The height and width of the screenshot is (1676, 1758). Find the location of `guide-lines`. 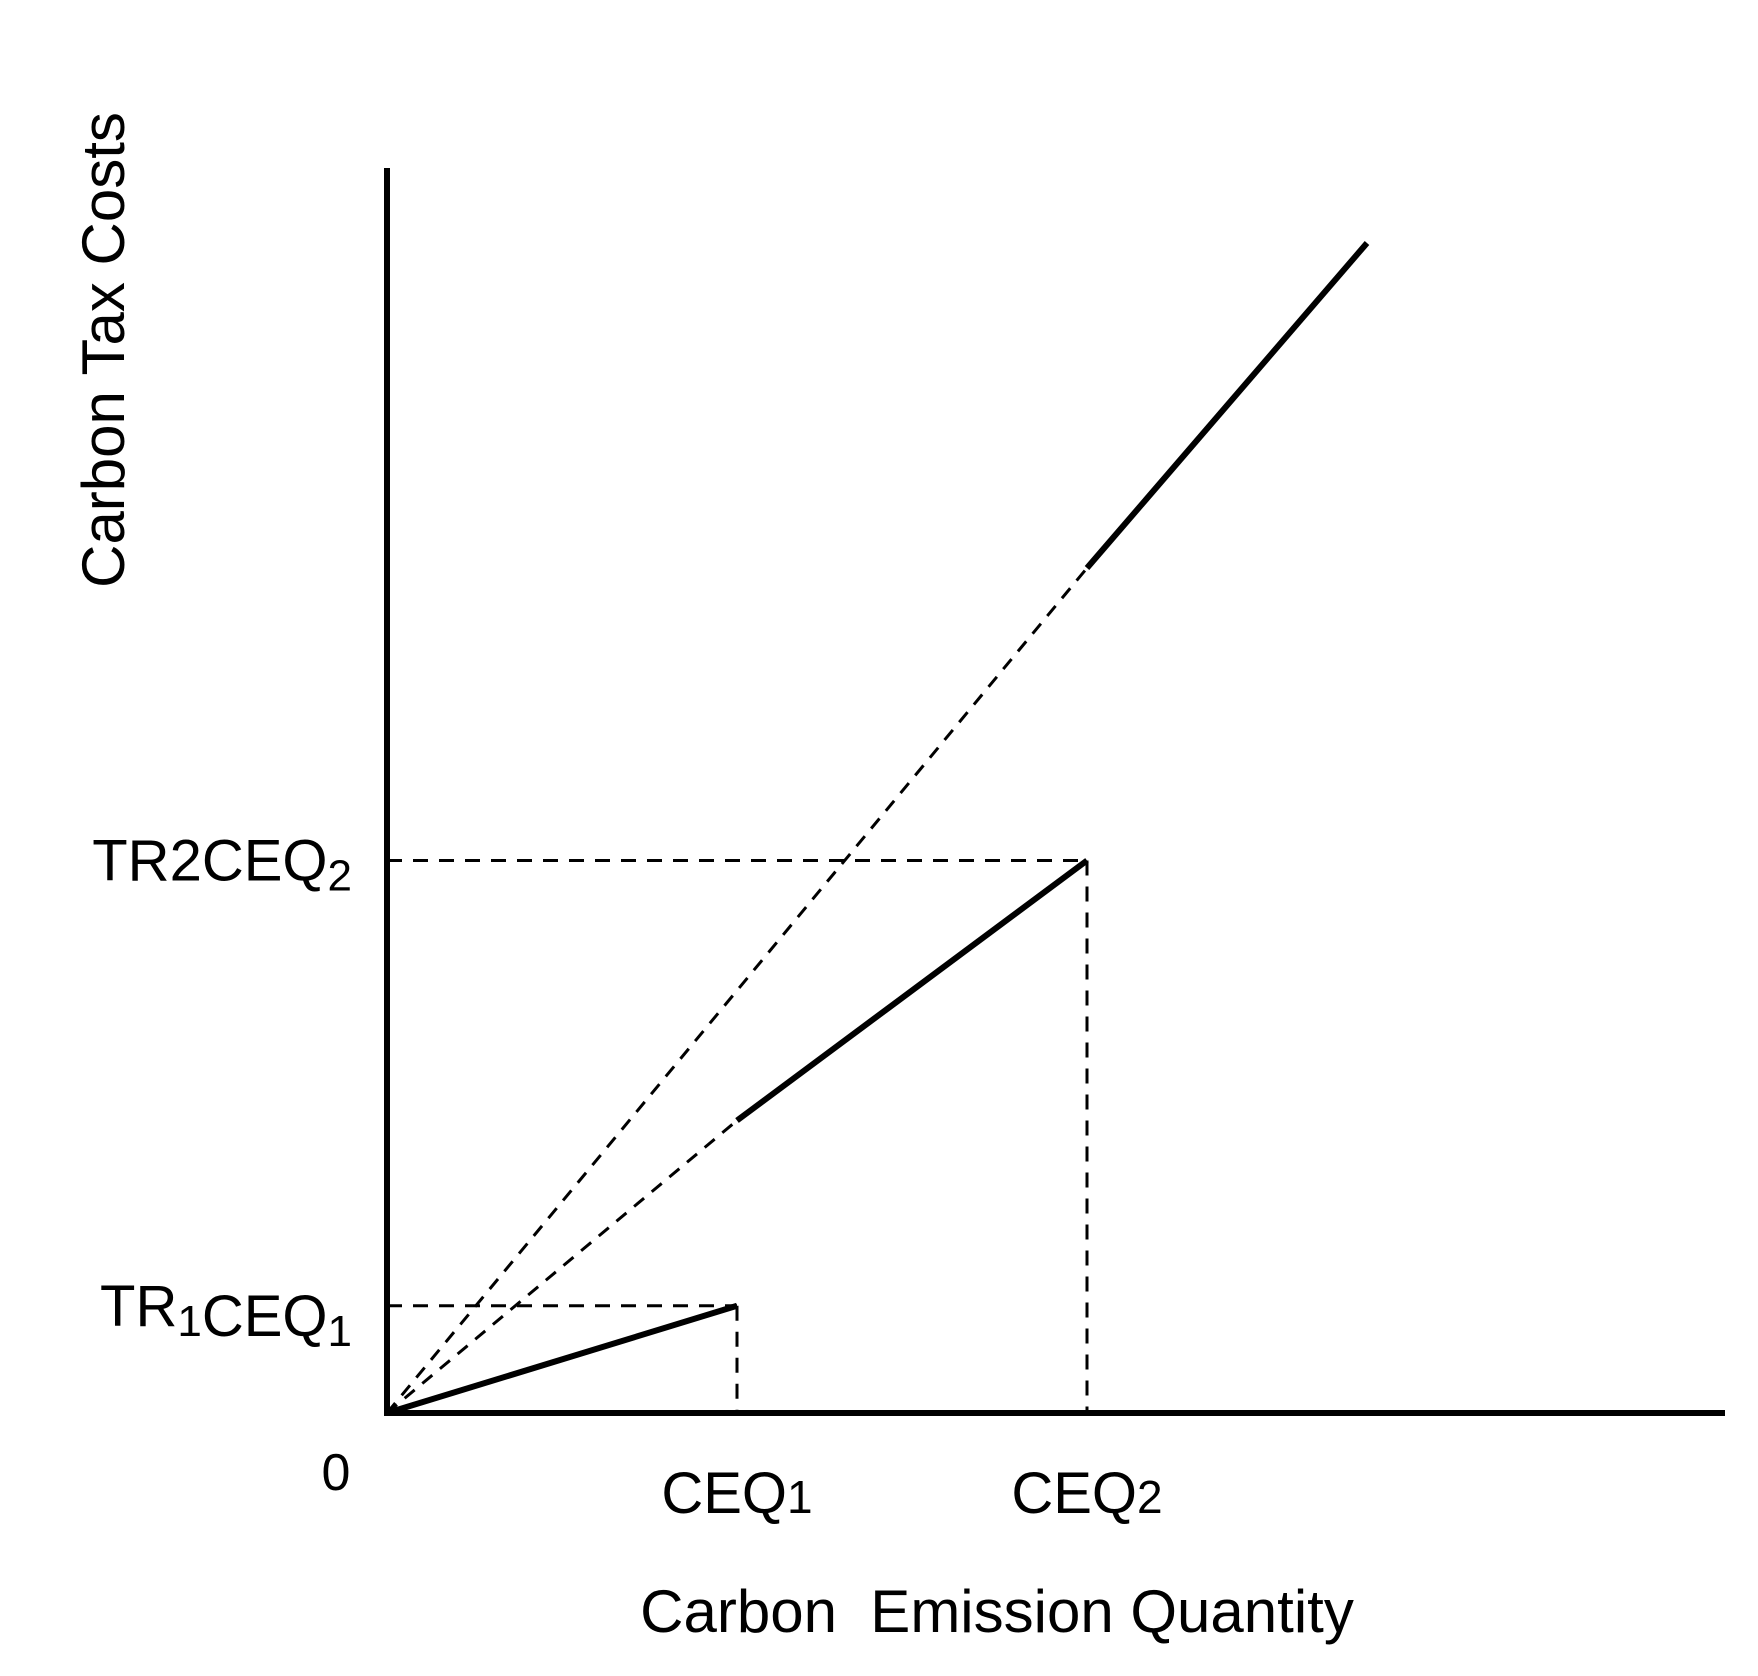

guide-lines is located at coordinates (738, 1136).